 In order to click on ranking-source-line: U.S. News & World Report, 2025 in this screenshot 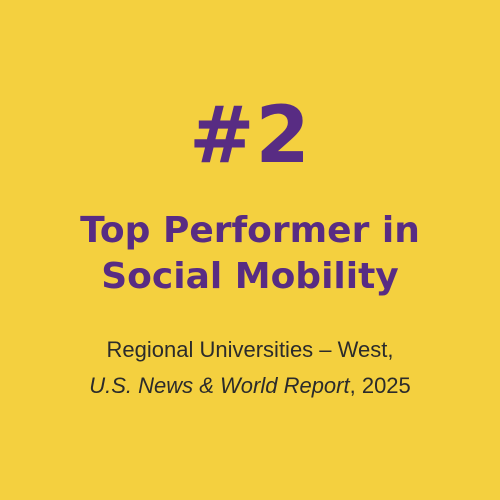, I will do `click(250, 386)`.